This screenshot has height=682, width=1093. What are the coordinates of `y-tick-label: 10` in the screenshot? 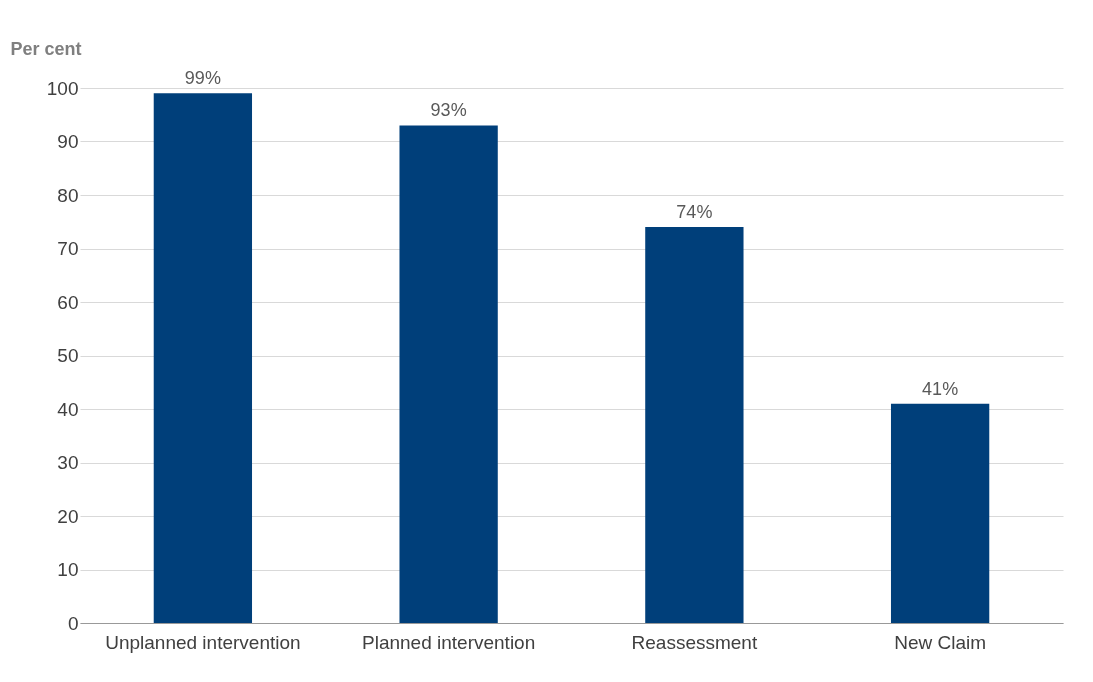 It's located at (68, 569).